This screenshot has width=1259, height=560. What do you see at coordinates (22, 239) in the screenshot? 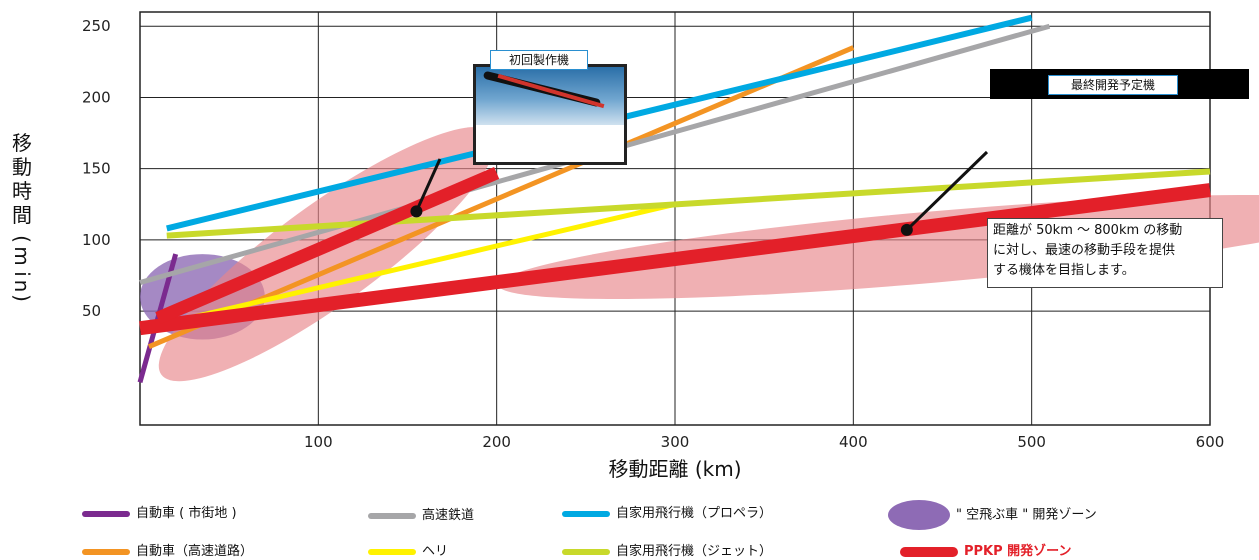
I see `y-axis-title-char: (` at bounding box center [22, 239].